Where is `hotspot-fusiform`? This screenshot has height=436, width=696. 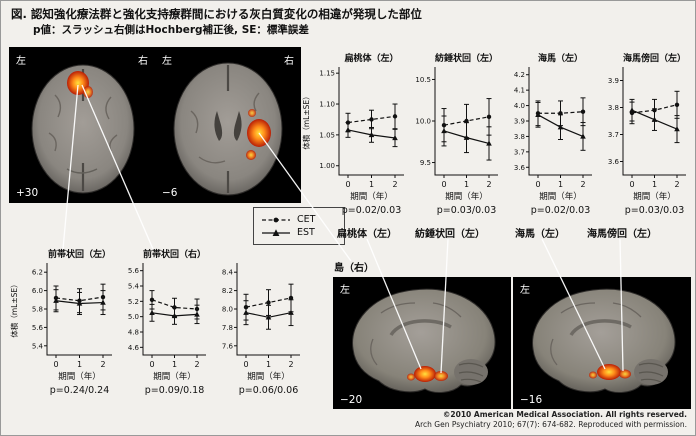 hotspot-fusiform is located at coordinates (441, 376).